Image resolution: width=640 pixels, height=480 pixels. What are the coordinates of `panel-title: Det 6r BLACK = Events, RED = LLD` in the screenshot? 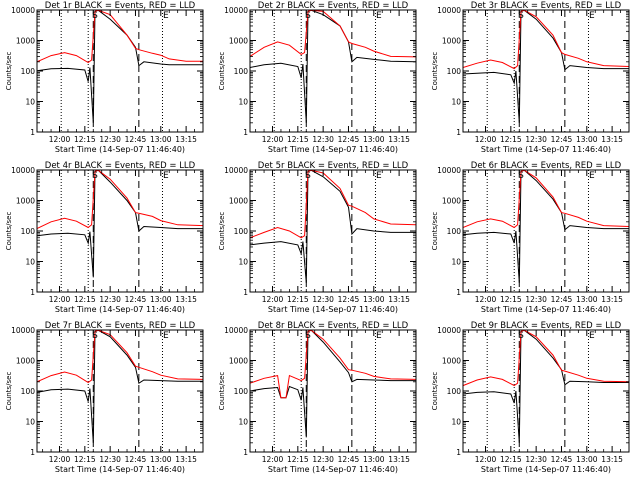 It's located at (546, 166).